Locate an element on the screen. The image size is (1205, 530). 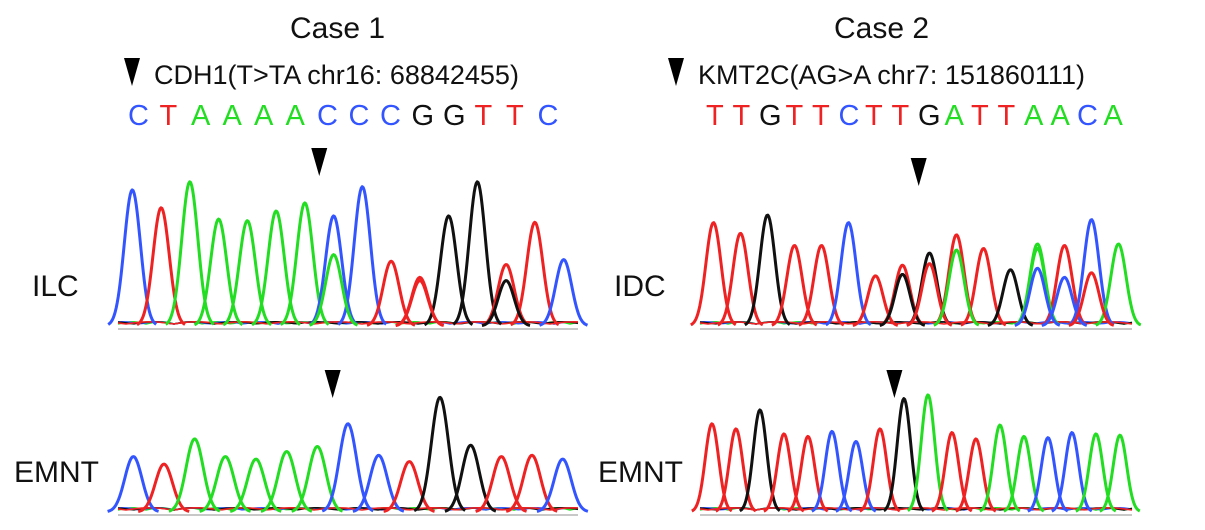
case2-bottom-chromatogram is located at coordinates (916, 443).